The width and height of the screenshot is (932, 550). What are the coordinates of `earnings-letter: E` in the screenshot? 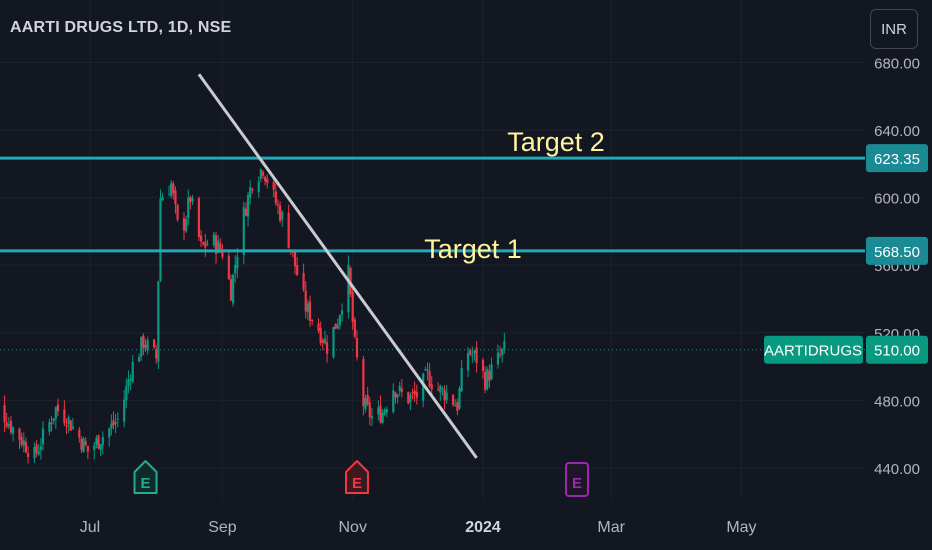 It's located at (357, 483).